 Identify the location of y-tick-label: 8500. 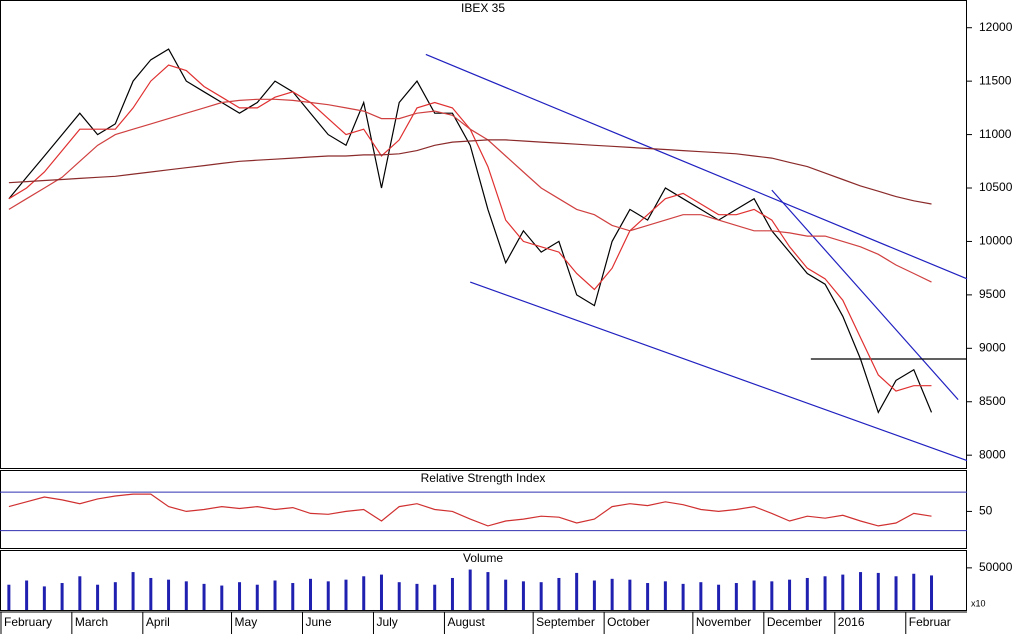
(992, 401).